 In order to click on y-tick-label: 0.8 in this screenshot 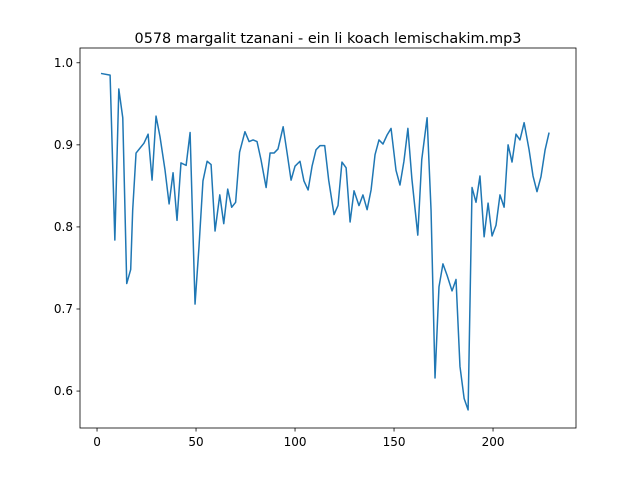, I will do `click(63, 227)`.